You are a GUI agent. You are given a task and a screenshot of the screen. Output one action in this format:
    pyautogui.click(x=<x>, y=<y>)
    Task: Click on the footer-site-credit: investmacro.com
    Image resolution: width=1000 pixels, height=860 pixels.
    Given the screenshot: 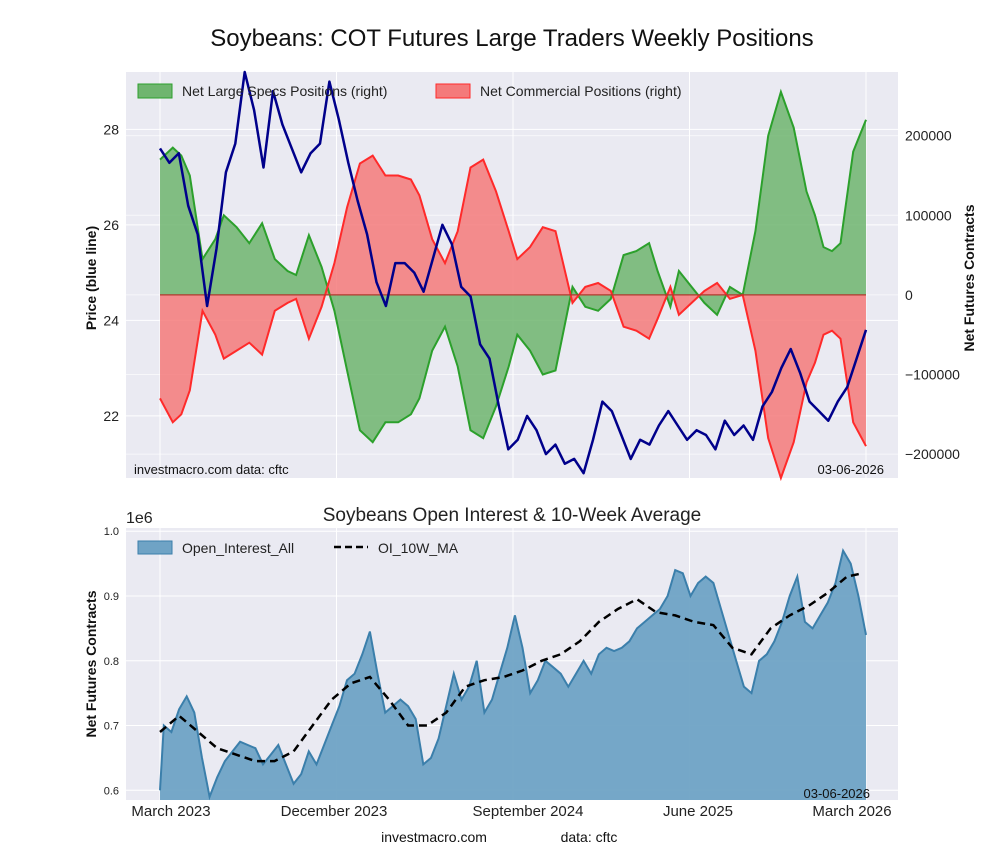 What is the action you would take?
    pyautogui.click(x=434, y=837)
    